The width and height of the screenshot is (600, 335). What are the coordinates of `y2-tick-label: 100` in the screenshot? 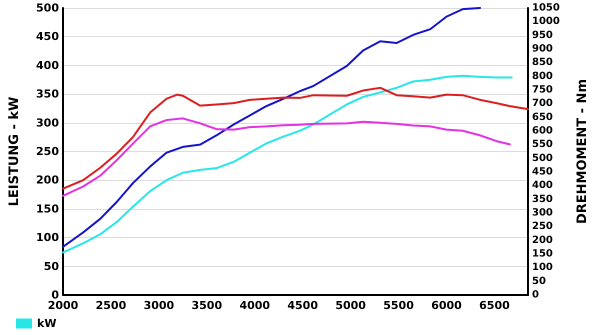 It's located at (542, 268).